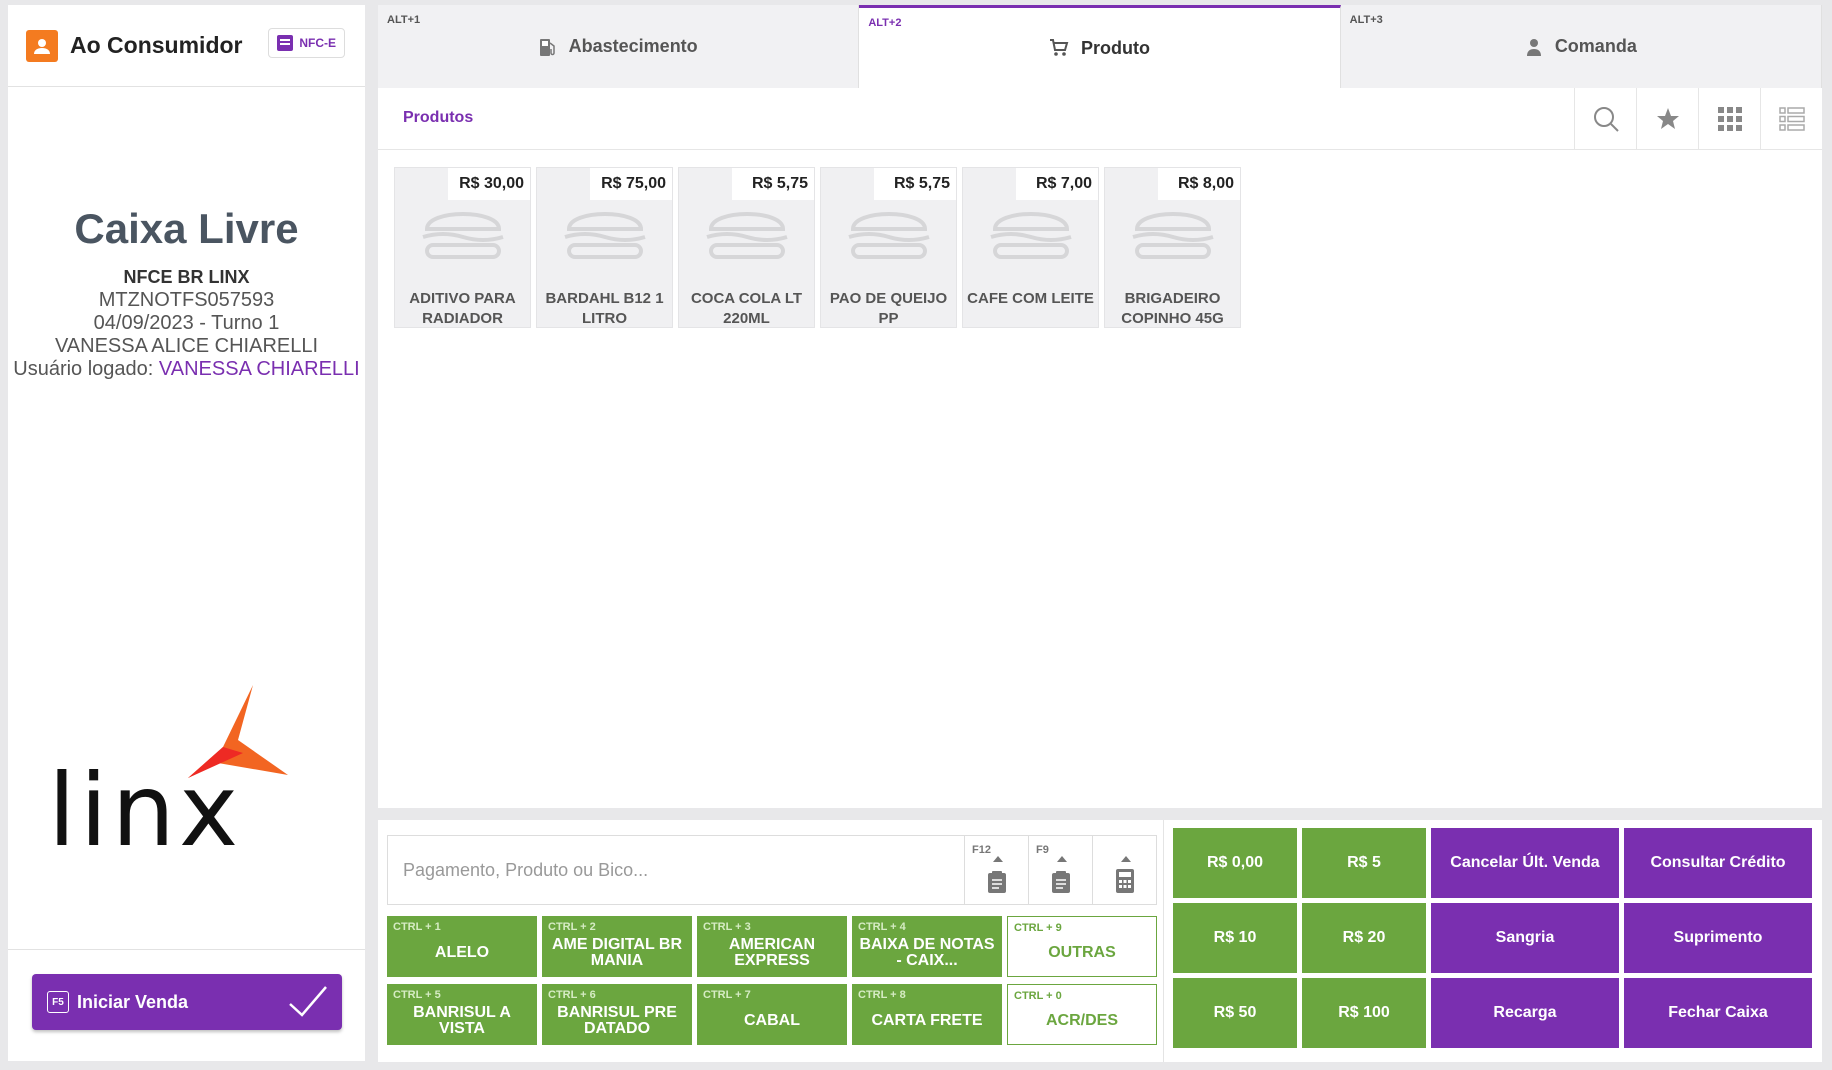 Image resolution: width=1832 pixels, height=1070 pixels. I want to click on payment-label: BANRISUL PRE DATADO, so click(617, 1020).